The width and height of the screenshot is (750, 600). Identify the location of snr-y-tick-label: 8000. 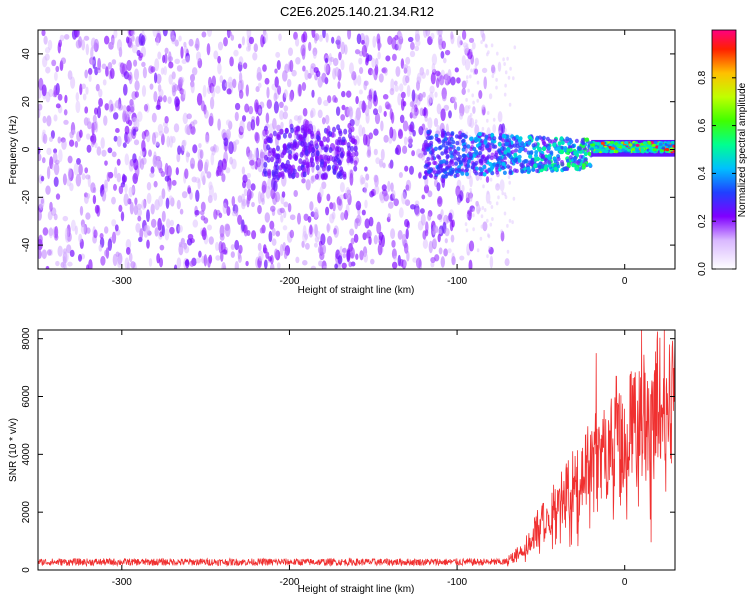
(26, 338).